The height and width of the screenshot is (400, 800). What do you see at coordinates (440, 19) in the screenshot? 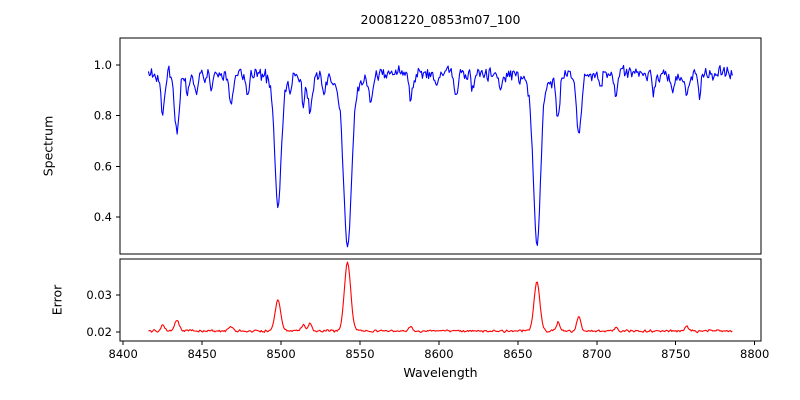
I see `chart-title: 20081220_0853m07_100` at bounding box center [440, 19].